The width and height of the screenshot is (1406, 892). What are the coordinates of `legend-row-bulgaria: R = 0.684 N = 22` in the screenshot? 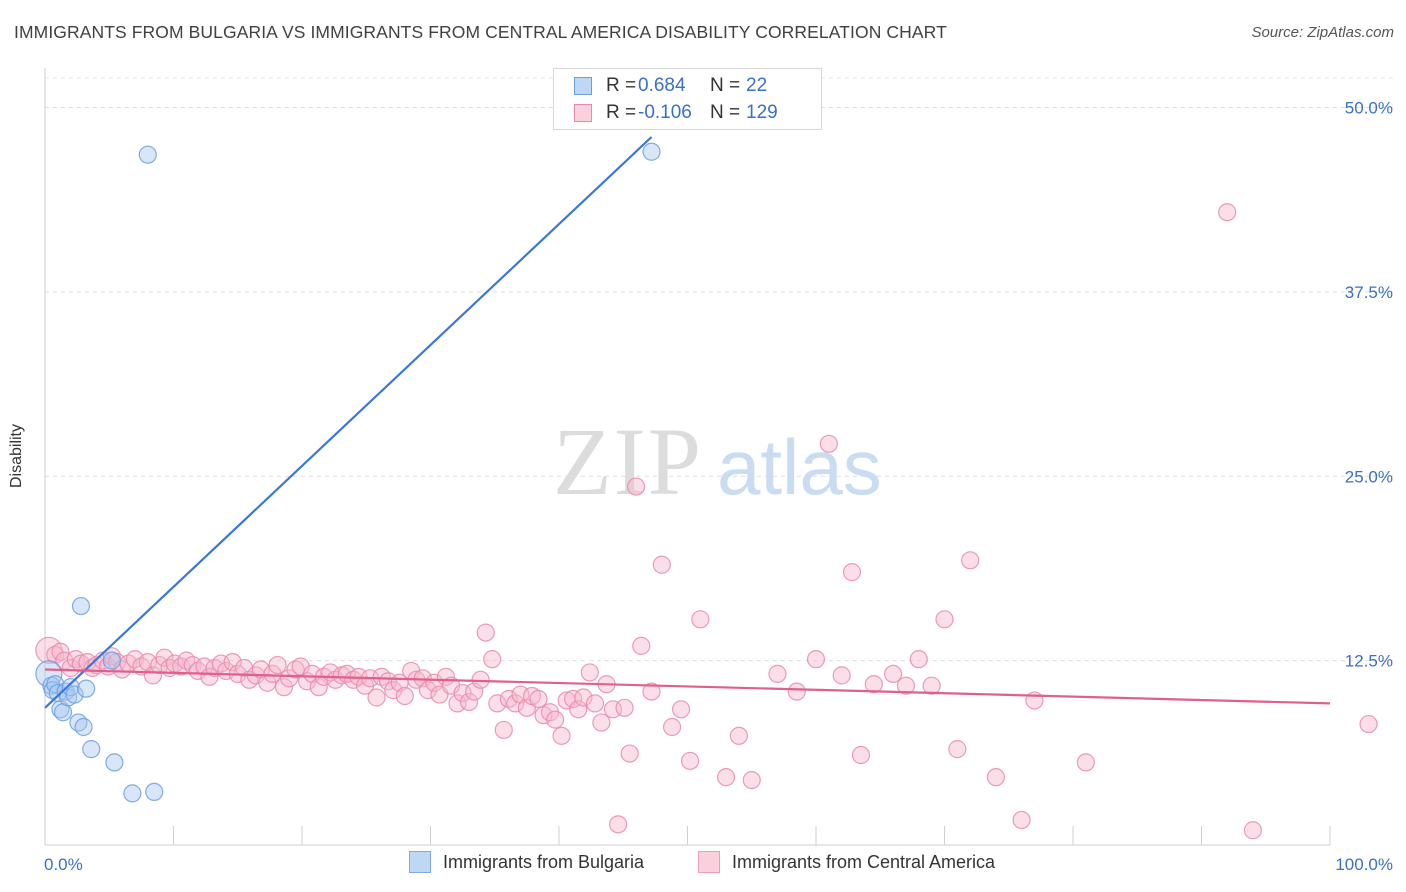 It's located at (670, 86).